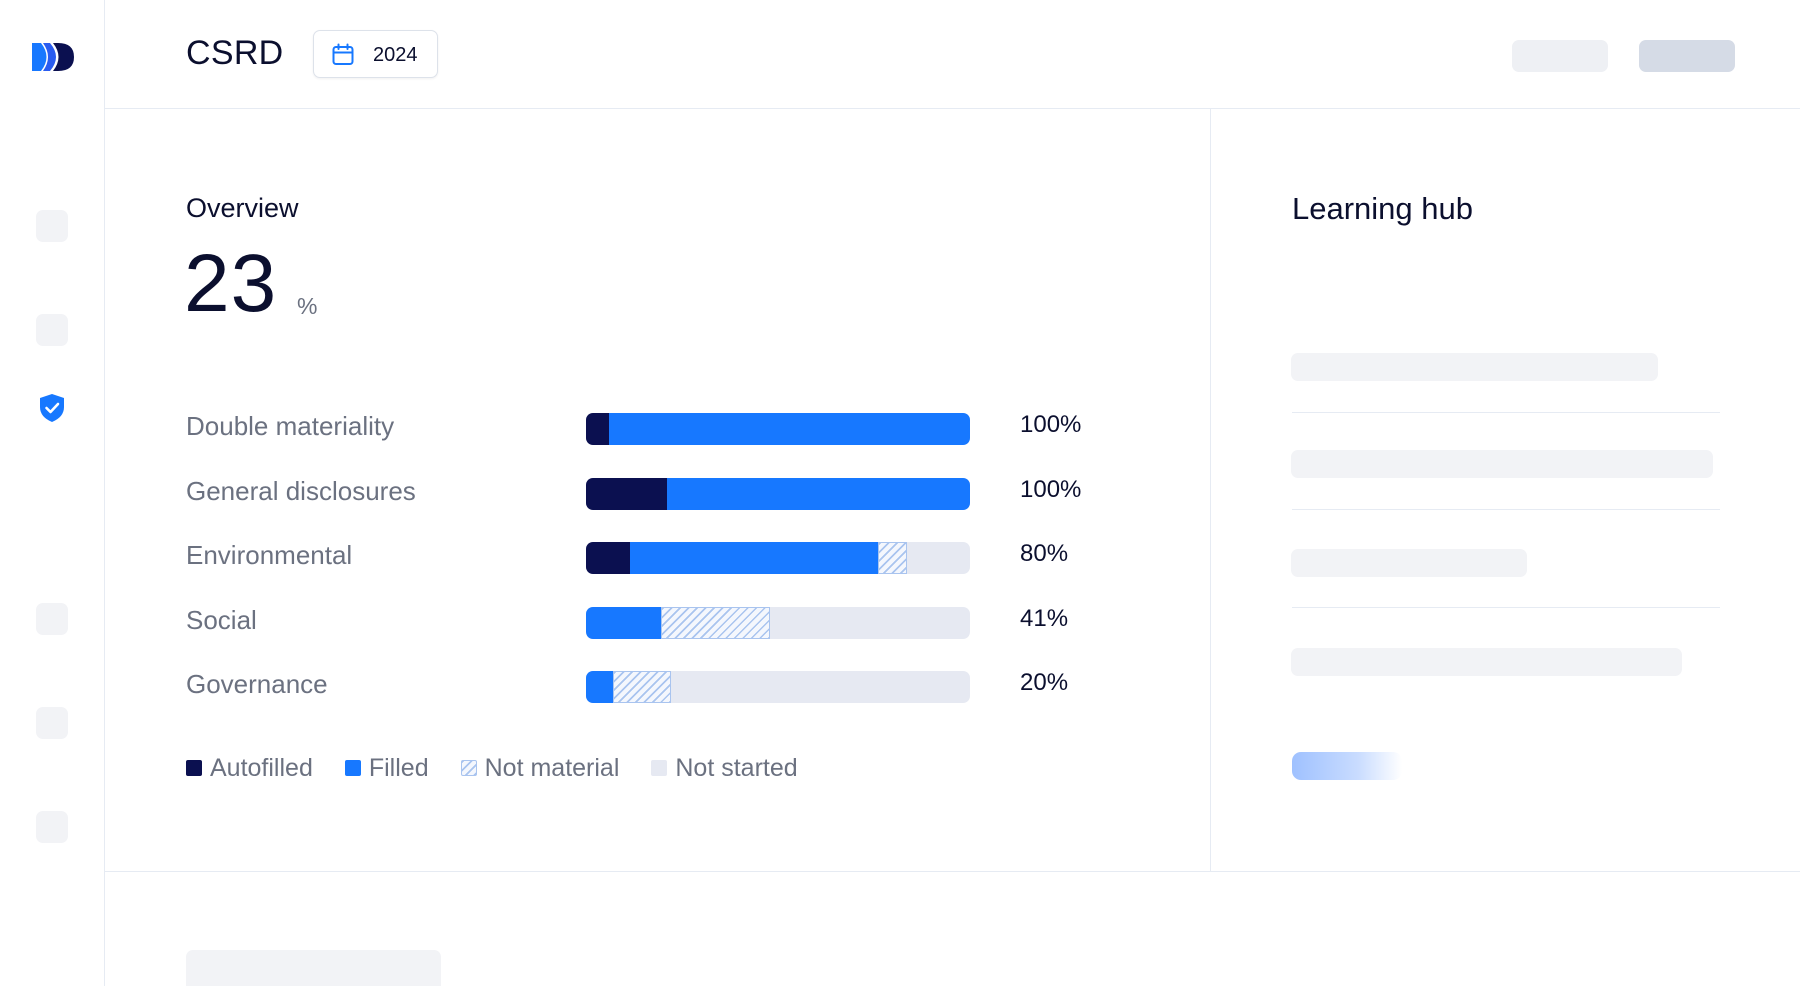 The image size is (1800, 986). Describe the element at coordinates (269, 555) in the screenshot. I see `row-label: Environmental` at that location.